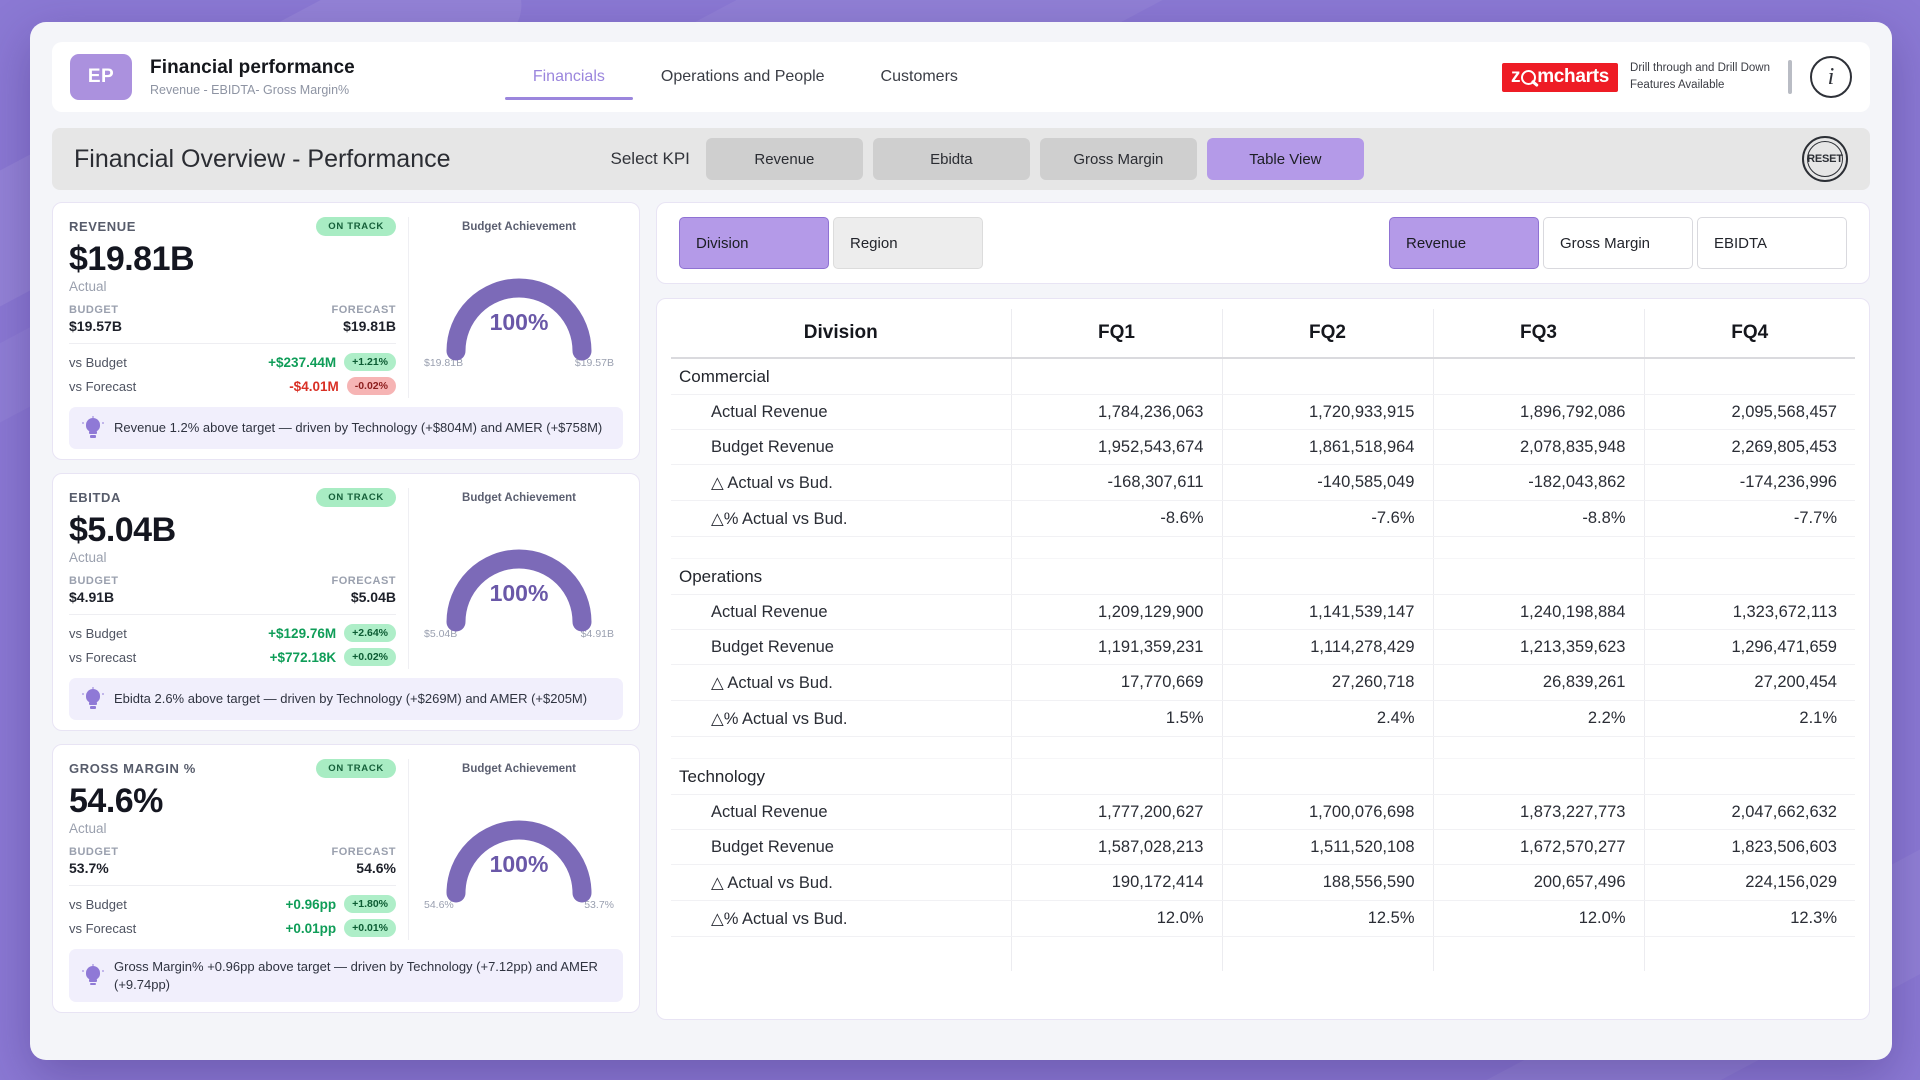  I want to click on row-value: -182,043,862, so click(1538, 482).